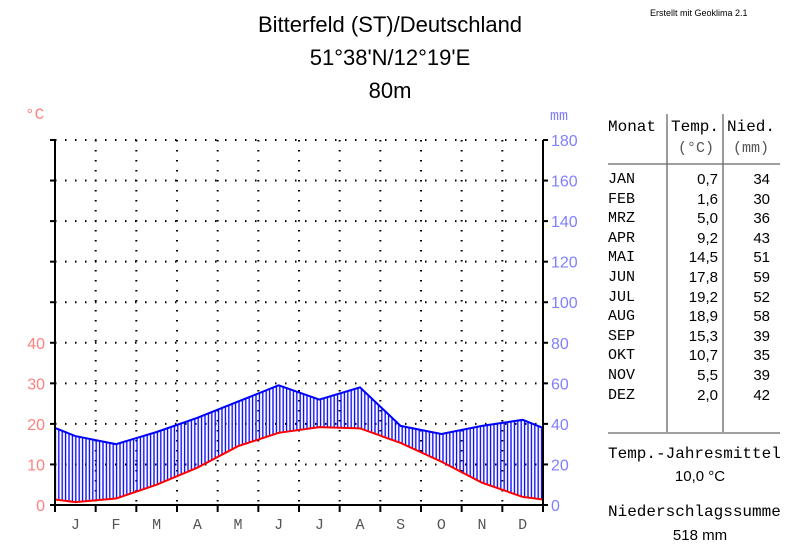 This screenshot has height=555, width=800. What do you see at coordinates (699, 13) in the screenshot?
I see `credit-text: Erstellt mit Geoklima 2.1` at bounding box center [699, 13].